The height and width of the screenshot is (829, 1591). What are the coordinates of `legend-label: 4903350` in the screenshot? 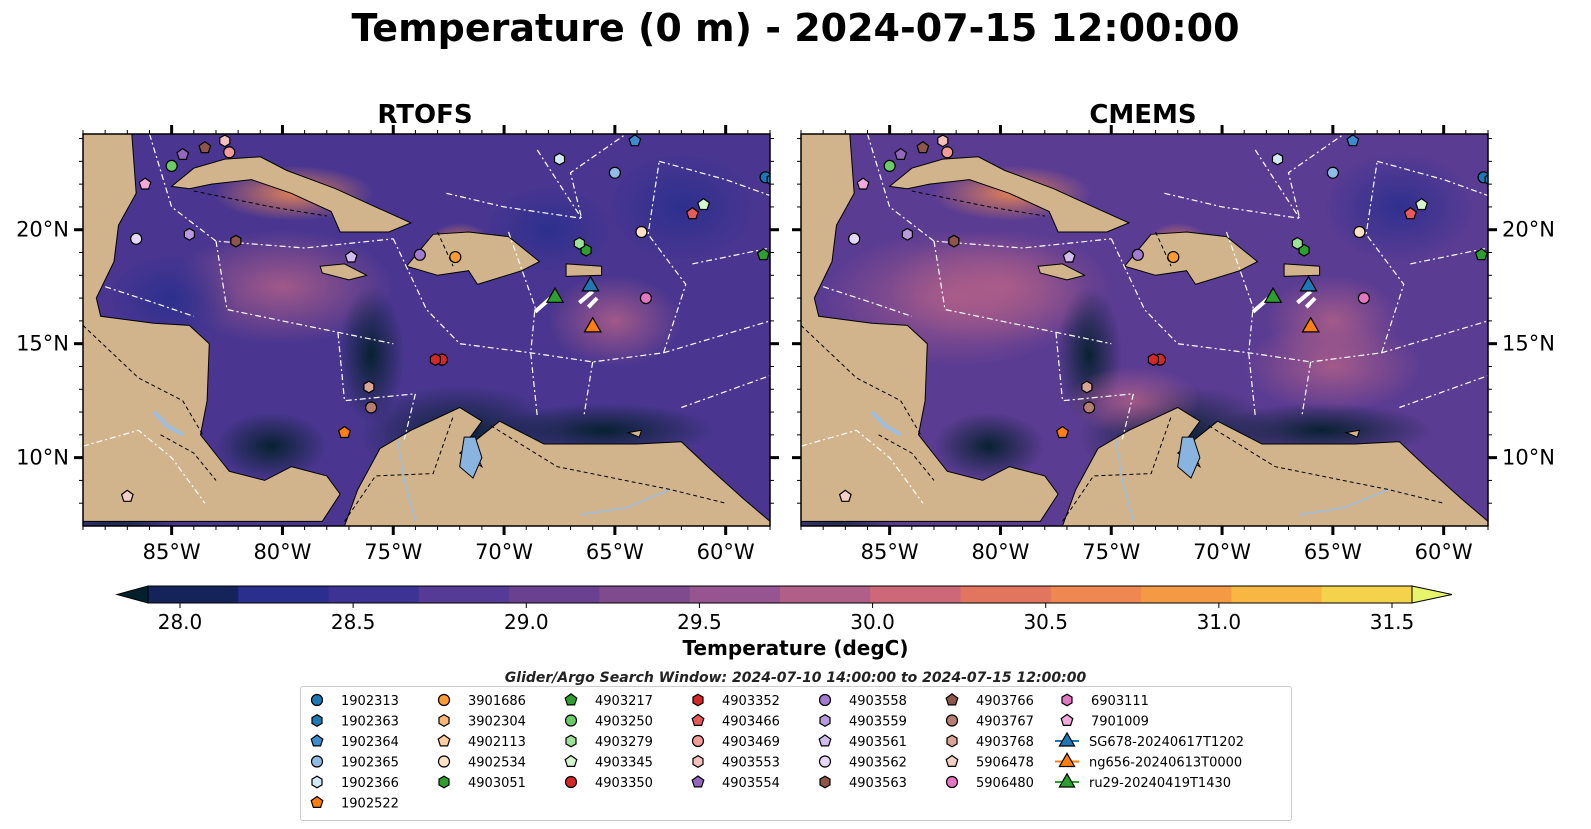 It's located at (624, 783).